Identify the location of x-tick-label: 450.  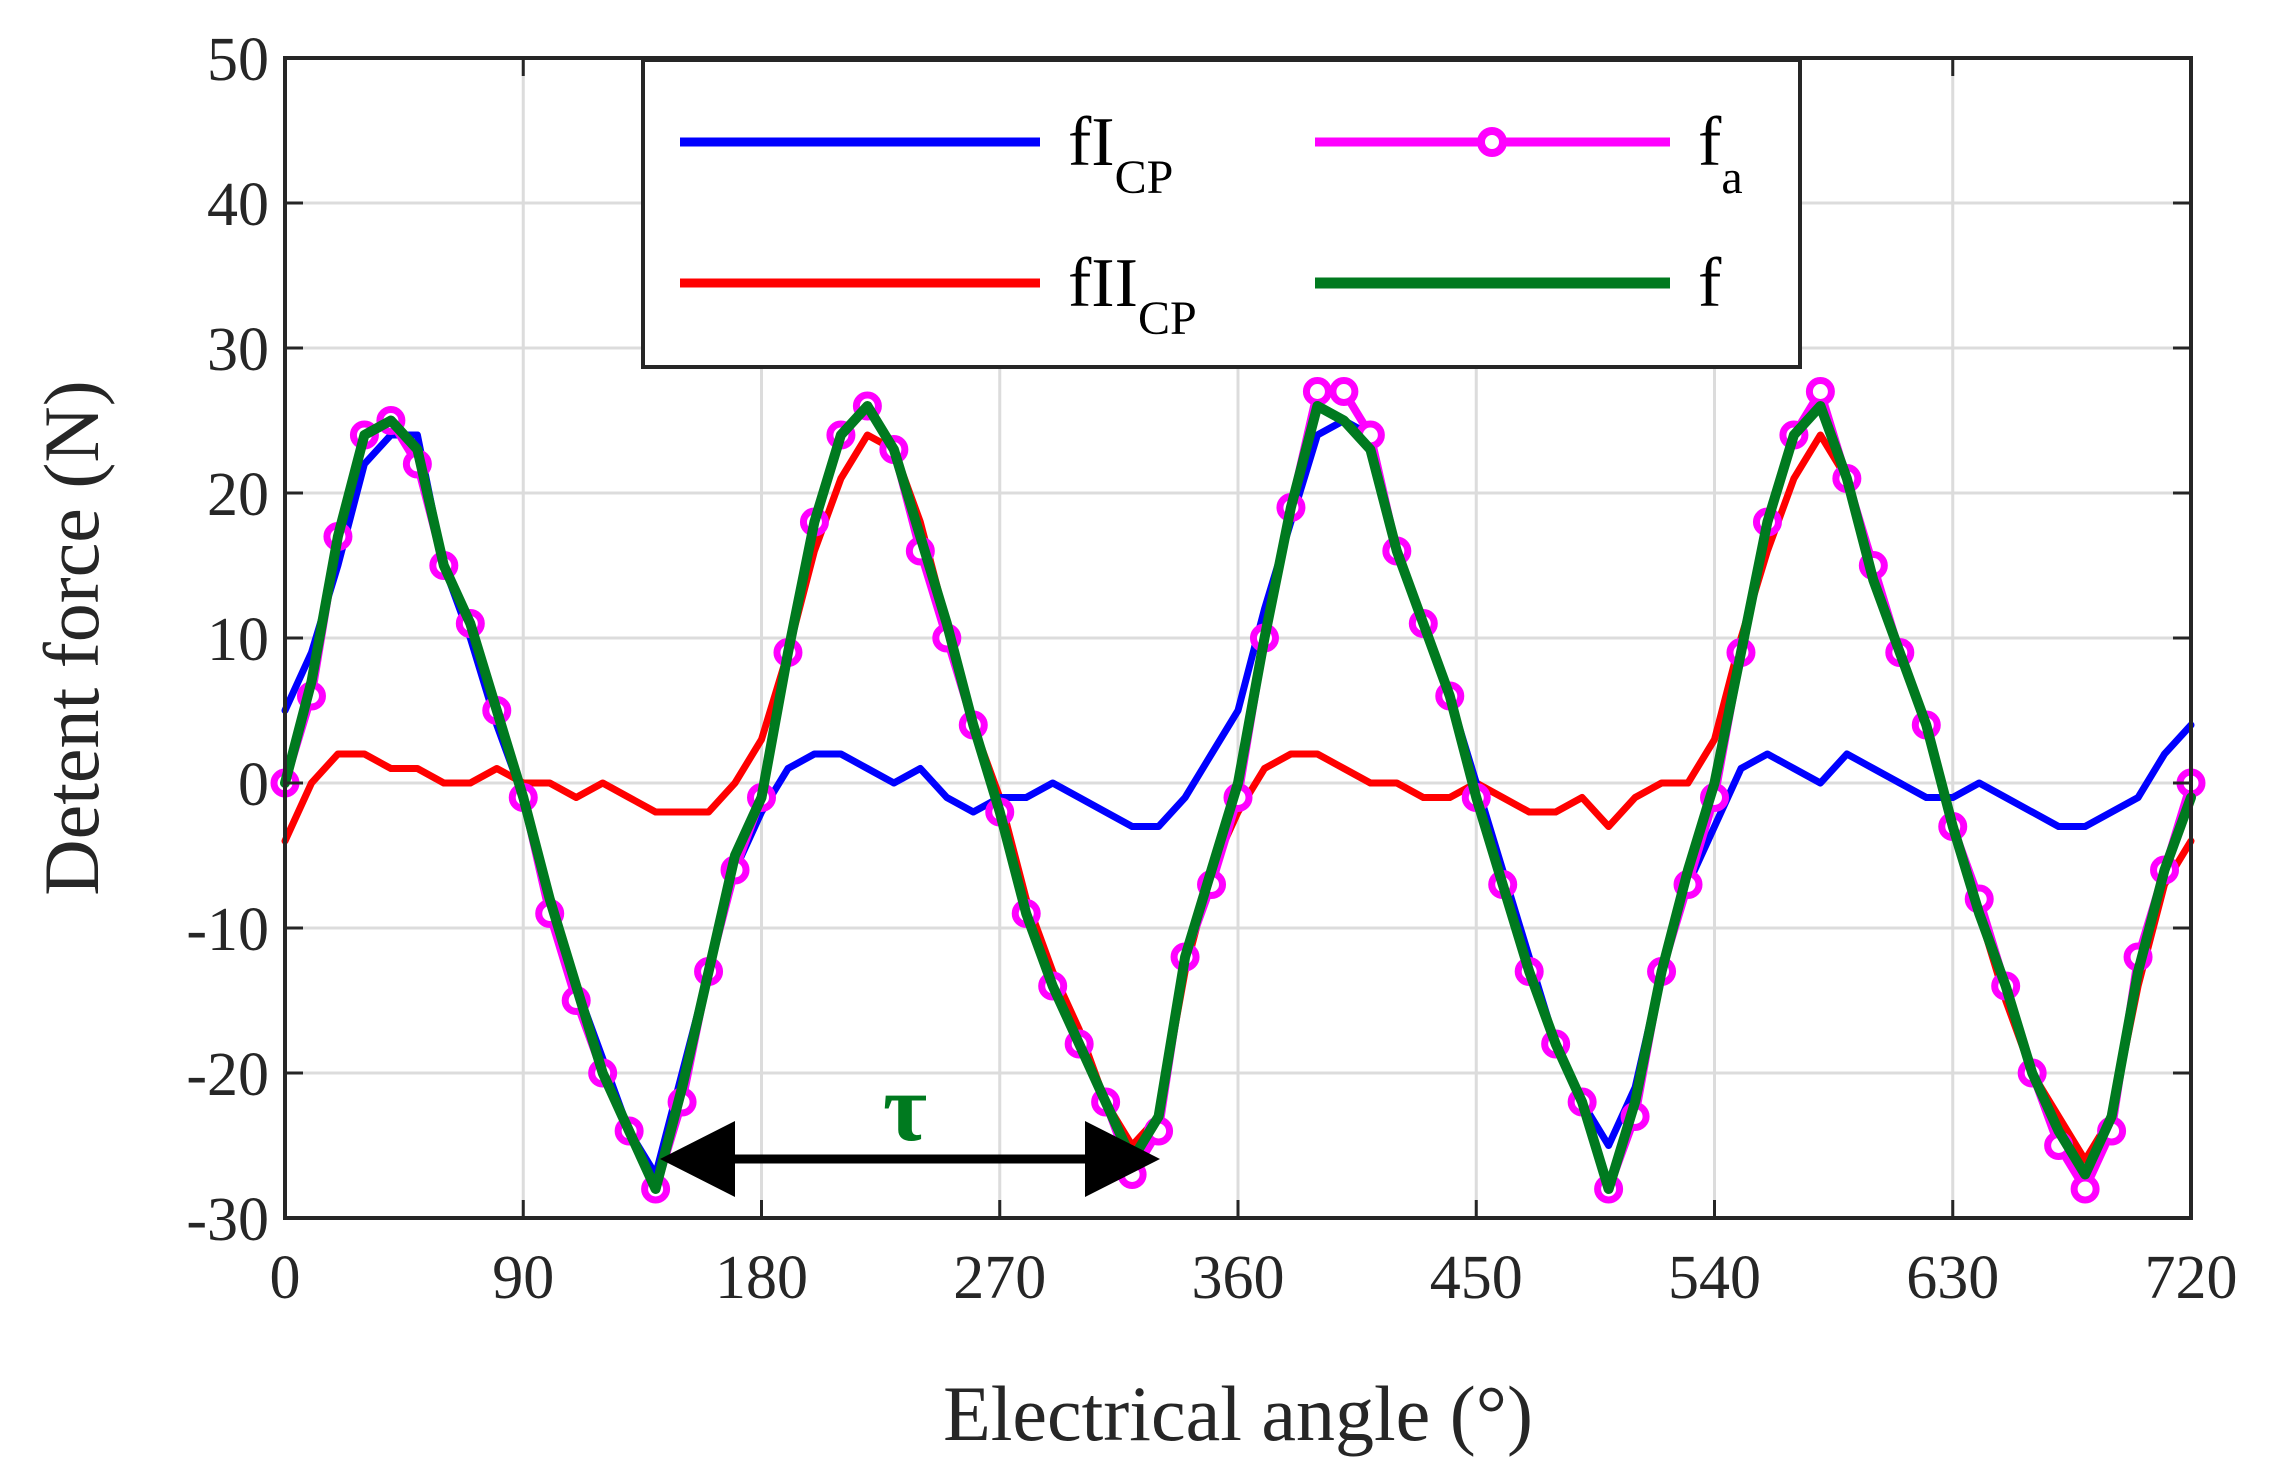
(1476, 1278).